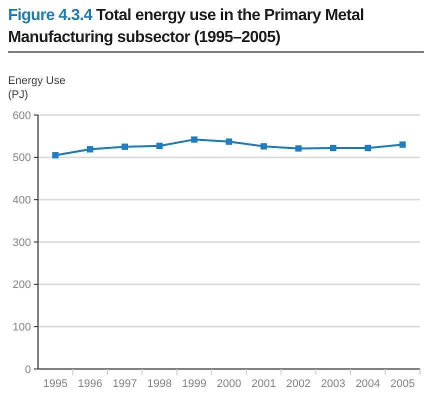  I want to click on x-tick-label: 1996, so click(90, 384).